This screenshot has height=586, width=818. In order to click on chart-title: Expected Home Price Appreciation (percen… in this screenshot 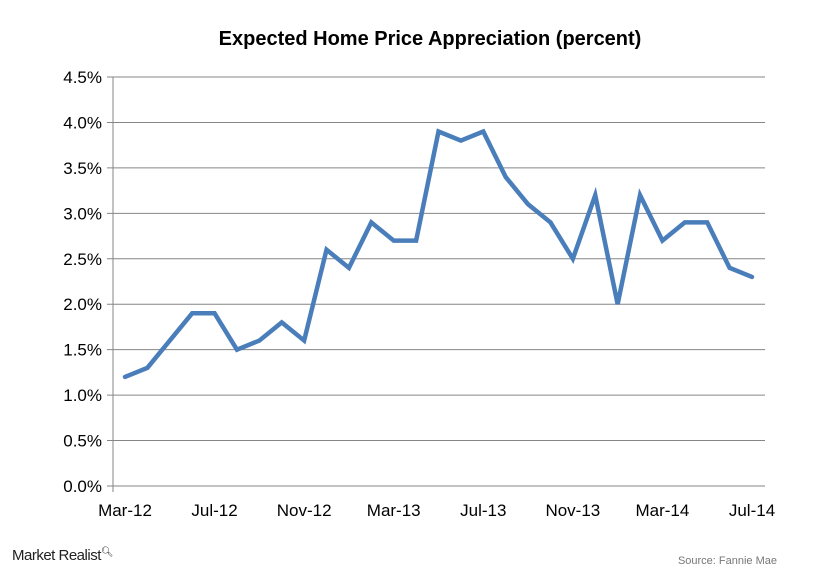, I will do `click(430, 39)`.